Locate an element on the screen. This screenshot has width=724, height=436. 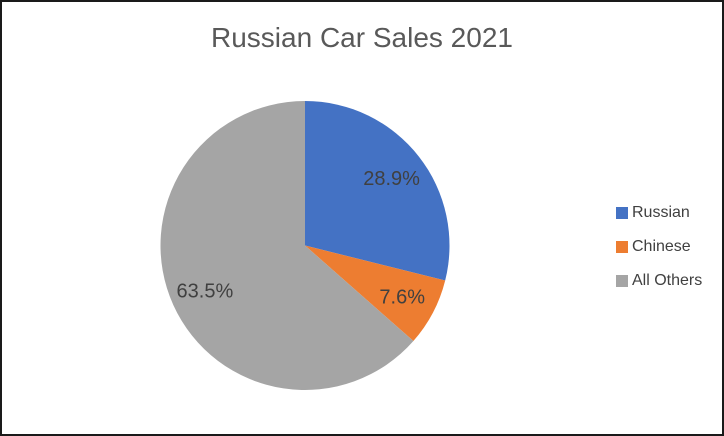
legend-label-all-others: All Others is located at coordinates (667, 280).